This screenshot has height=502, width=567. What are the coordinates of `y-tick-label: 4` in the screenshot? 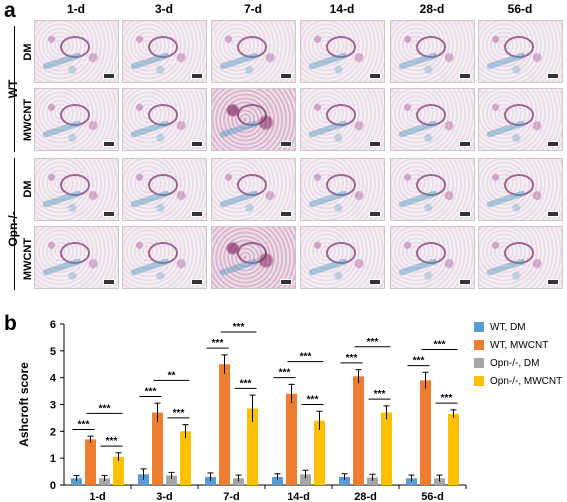 It's located at (53, 379).